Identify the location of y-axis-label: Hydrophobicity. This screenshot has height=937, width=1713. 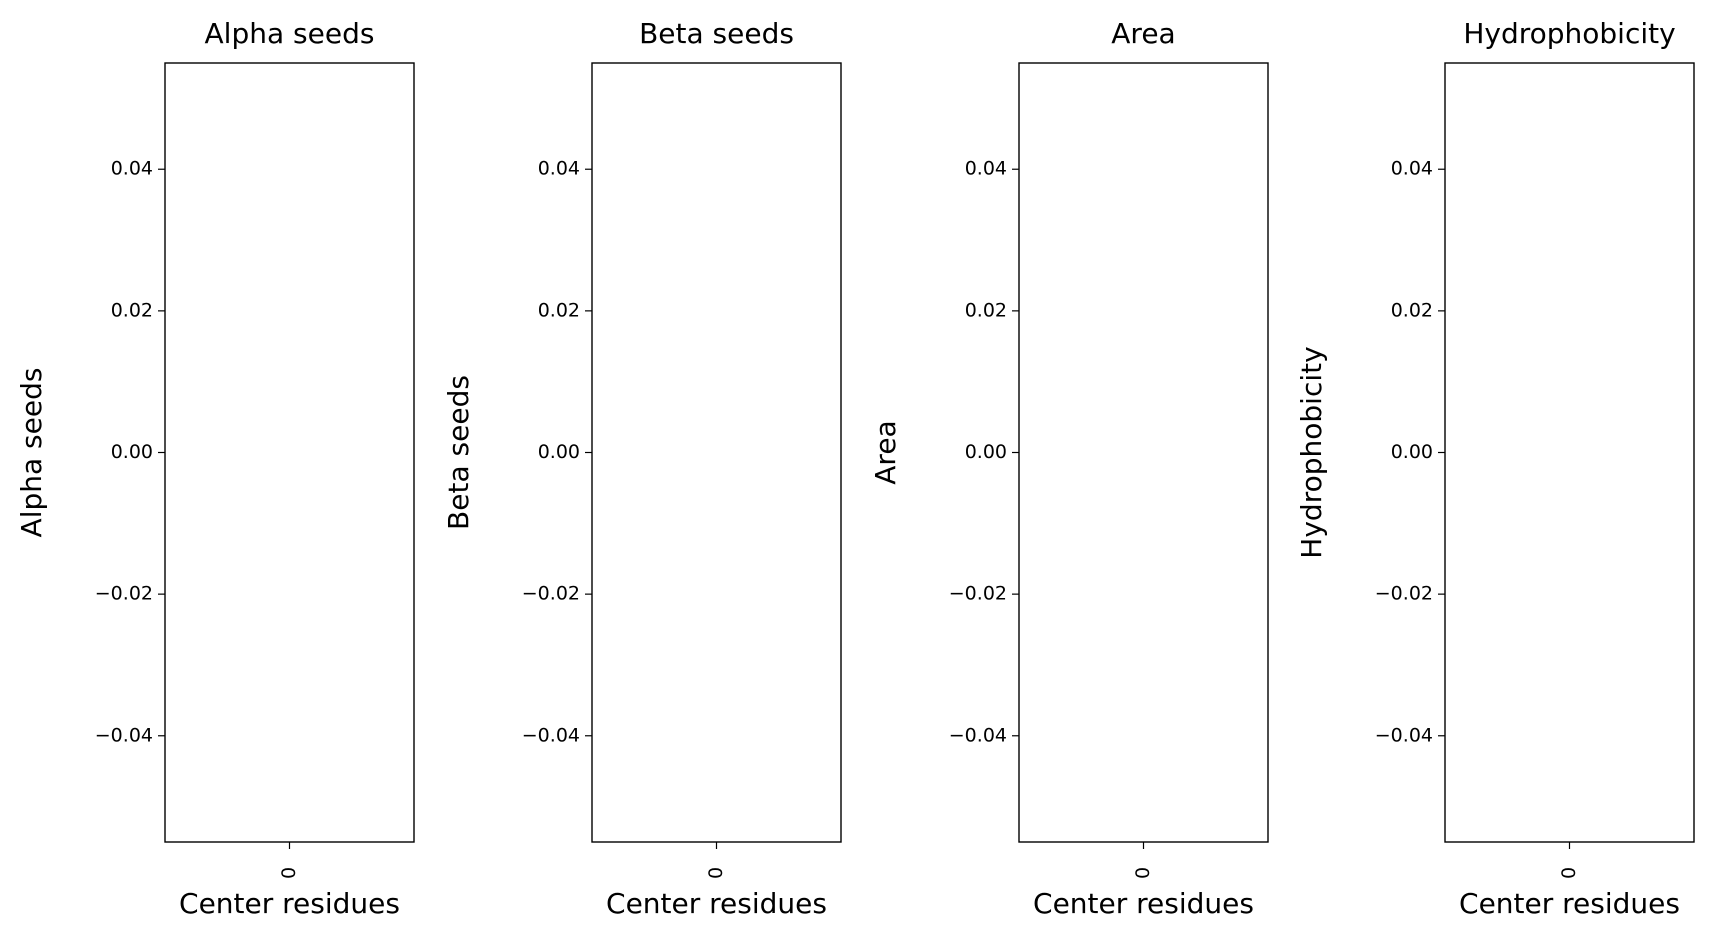
(1311, 452).